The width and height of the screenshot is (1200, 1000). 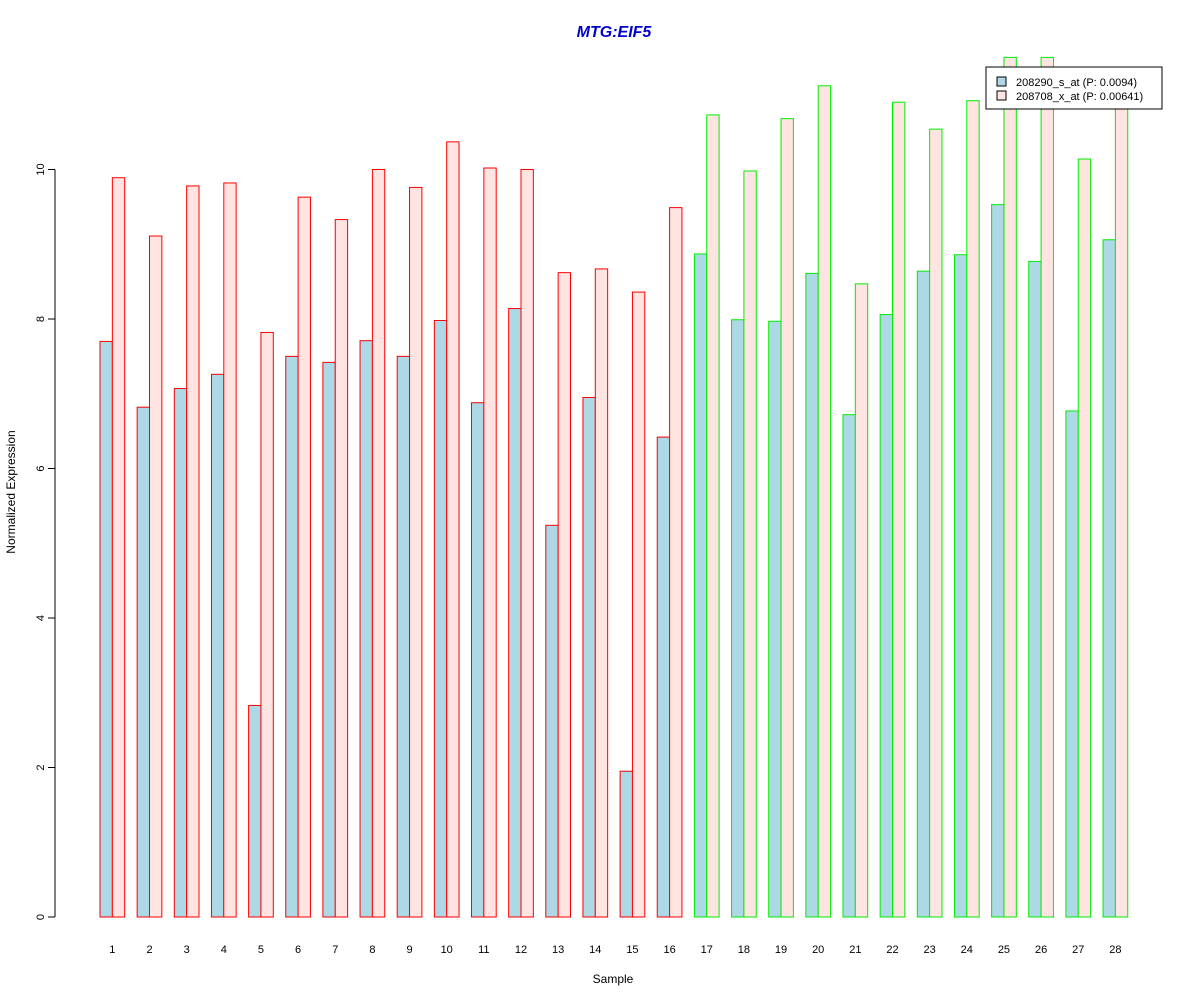 I want to click on x-tick-label: 19, so click(x=781, y=950).